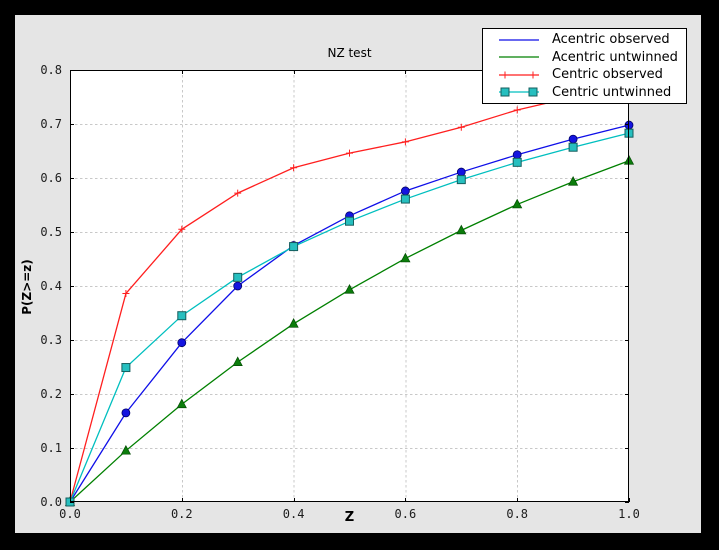  I want to click on legend-item: Centric observed, so click(590, 75).